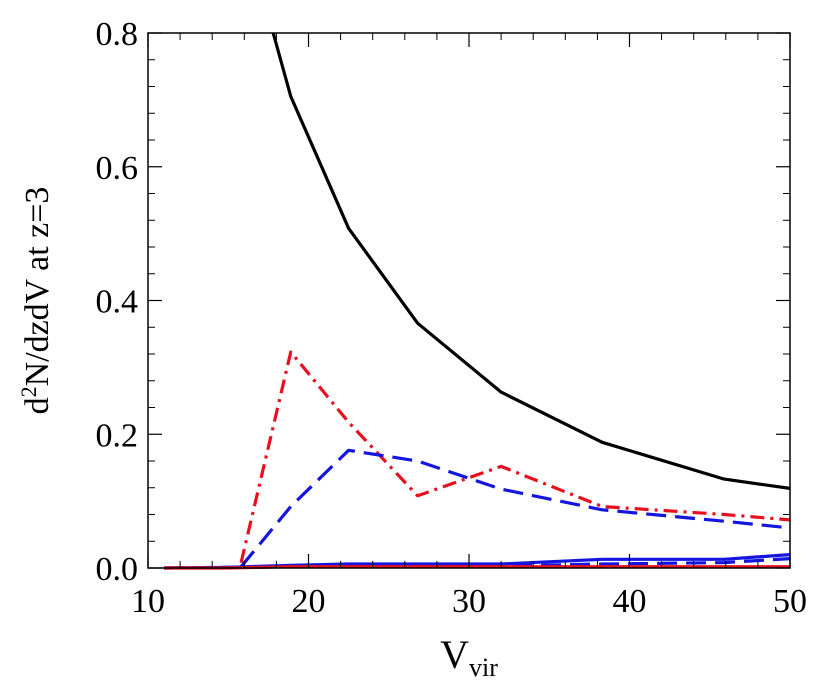 The width and height of the screenshot is (830, 700). I want to click on x-tick-label: 10, so click(148, 601).